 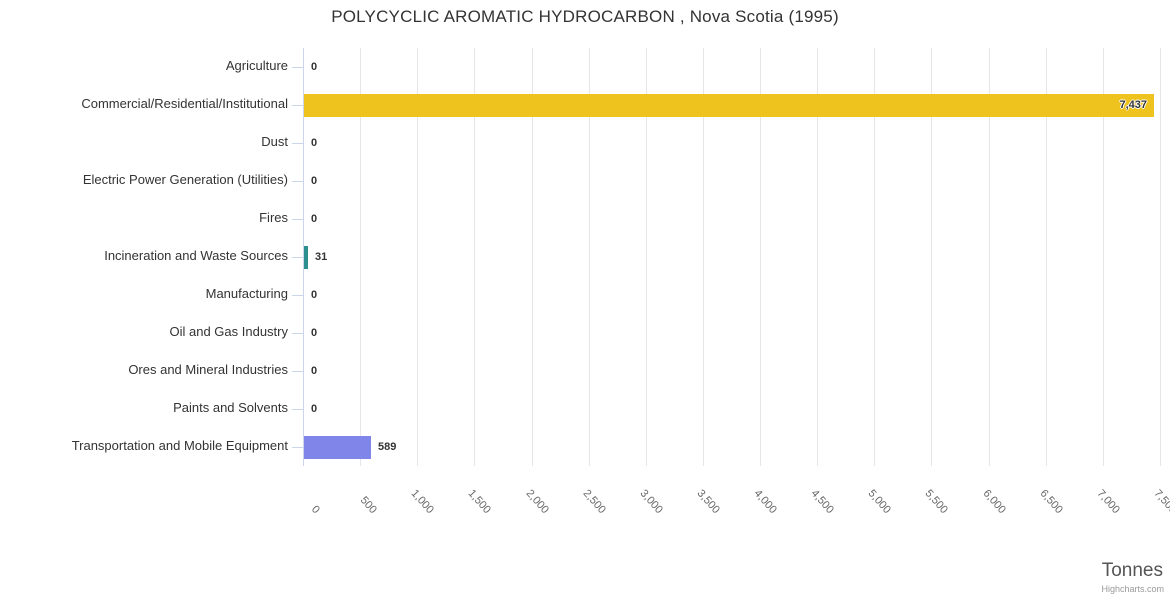 I want to click on category-label: Paints and Solvents, so click(x=230, y=407).